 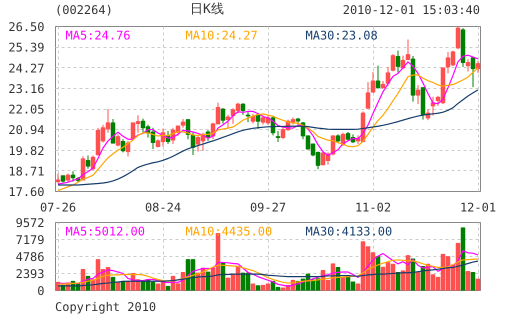 What do you see at coordinates (373, 207) in the screenshot?
I see `x-tick-label: 11-02` at bounding box center [373, 207].